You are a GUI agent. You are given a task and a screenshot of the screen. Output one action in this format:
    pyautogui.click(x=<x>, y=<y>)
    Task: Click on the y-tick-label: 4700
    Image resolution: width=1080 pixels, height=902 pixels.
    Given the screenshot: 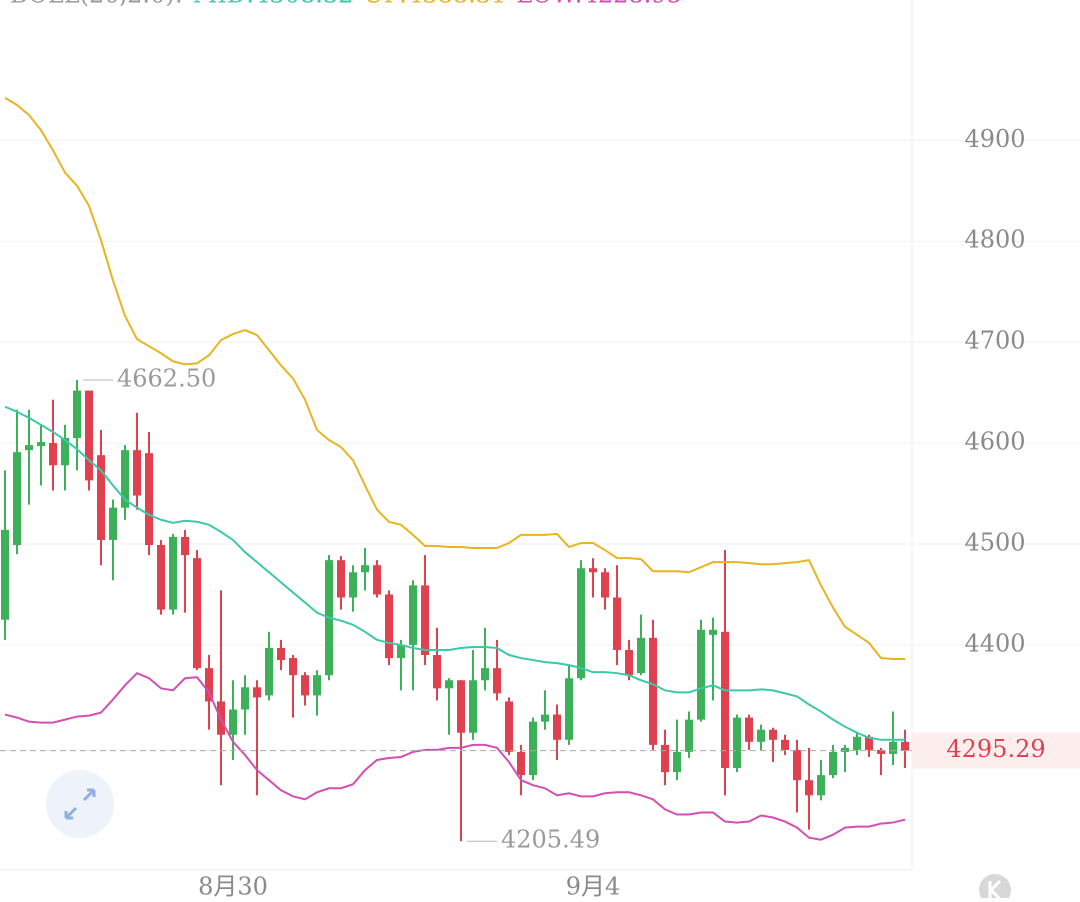 What is the action you would take?
    pyautogui.click(x=994, y=341)
    